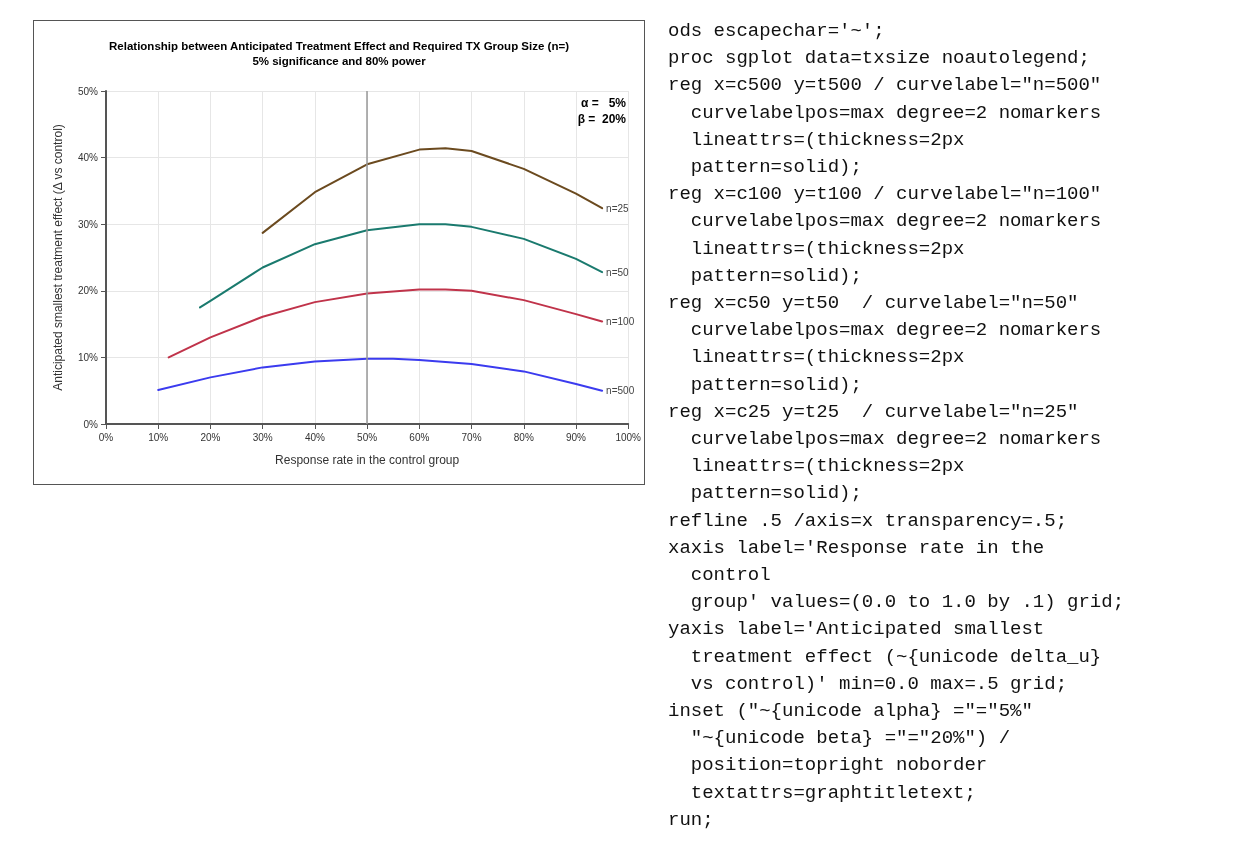 This screenshot has height=861, width=1255. What do you see at coordinates (367, 460) in the screenshot?
I see `x-axis-title: Response rate in the control group` at bounding box center [367, 460].